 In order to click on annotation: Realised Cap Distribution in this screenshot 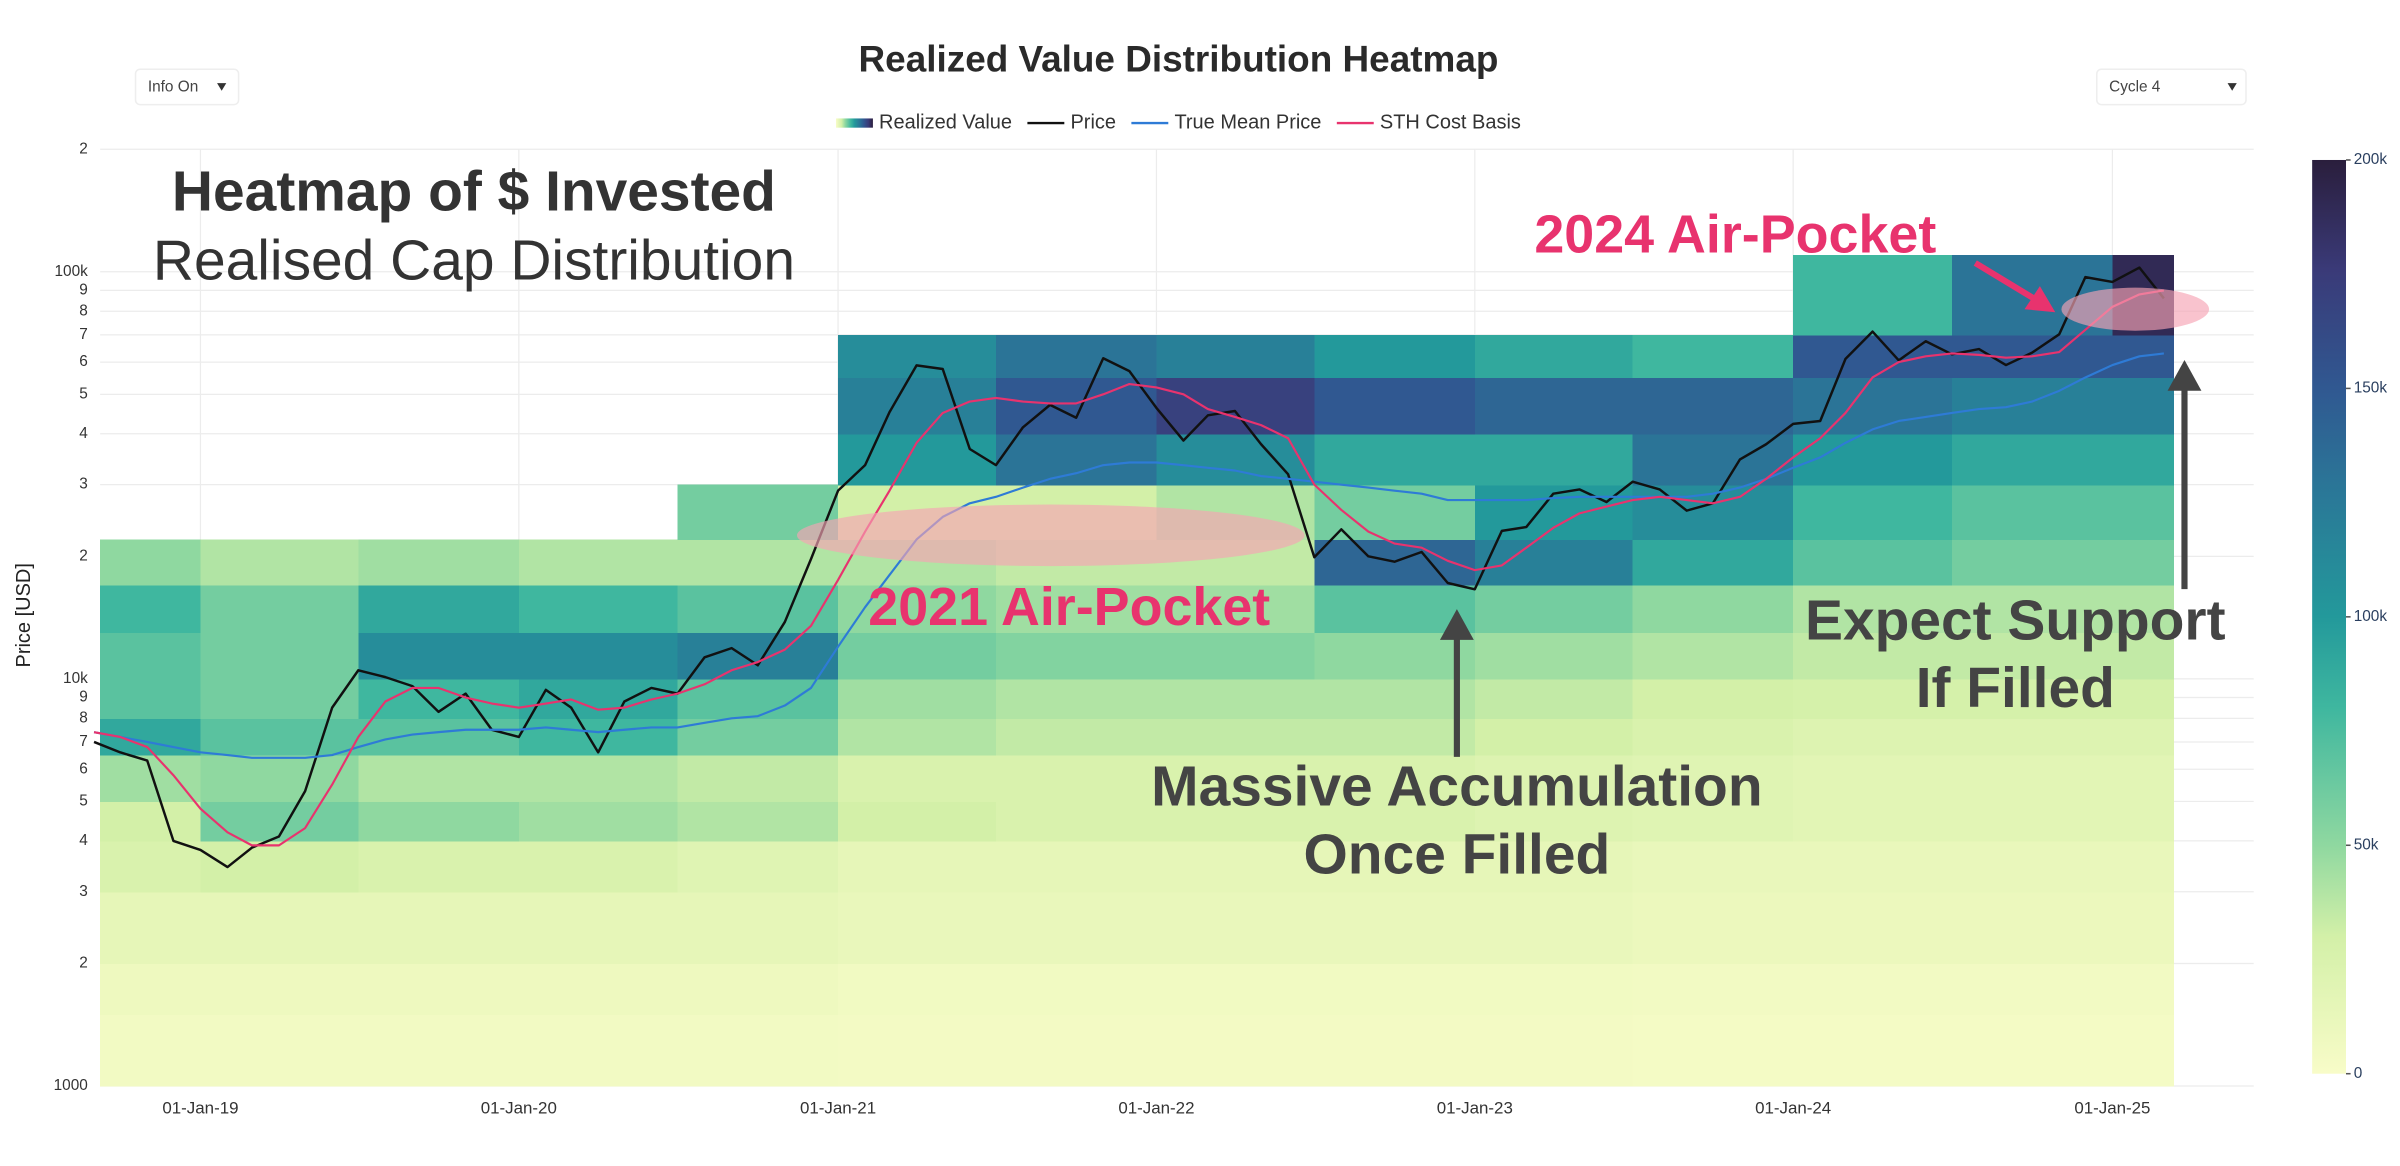, I will do `click(474, 261)`.